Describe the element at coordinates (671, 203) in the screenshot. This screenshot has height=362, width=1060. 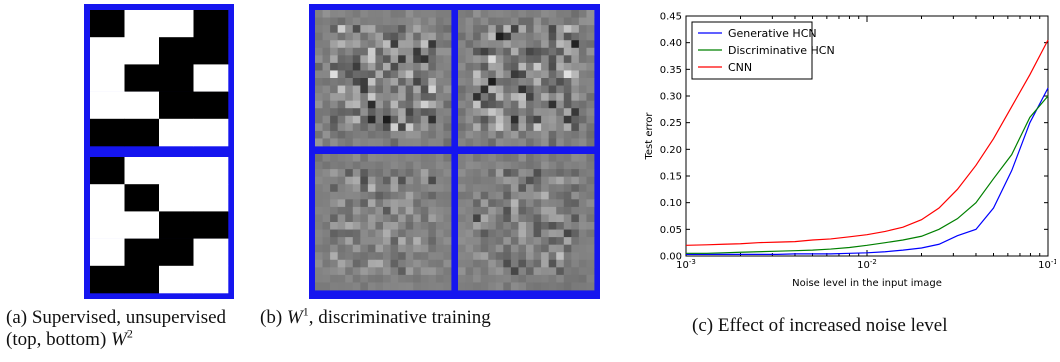
I see `y-tick-label: 0.10` at that location.